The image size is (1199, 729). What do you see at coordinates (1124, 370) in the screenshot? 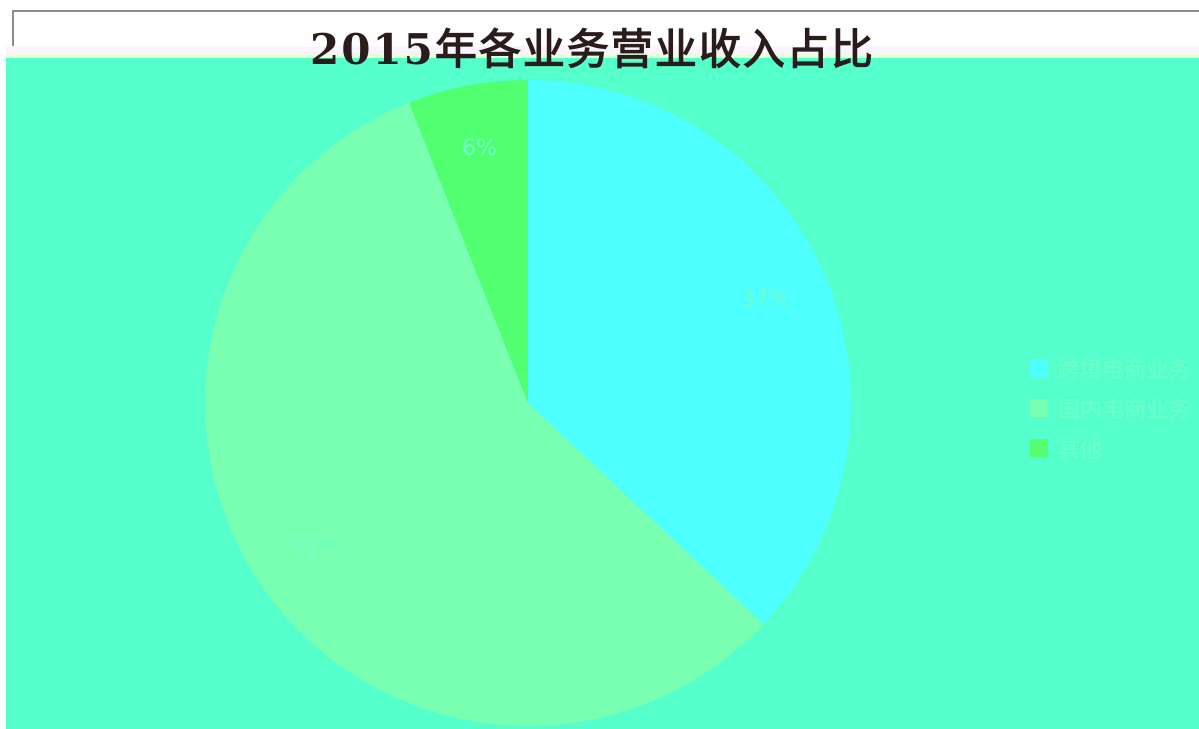
I see `legend-label-cross-border: 跨境电商业务` at bounding box center [1124, 370].